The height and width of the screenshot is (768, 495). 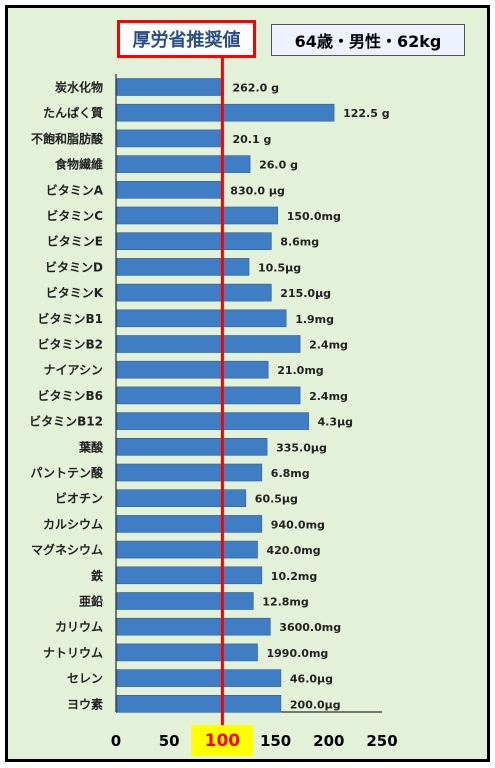 I want to click on category-label: ビタミンB12, so click(x=66, y=421).